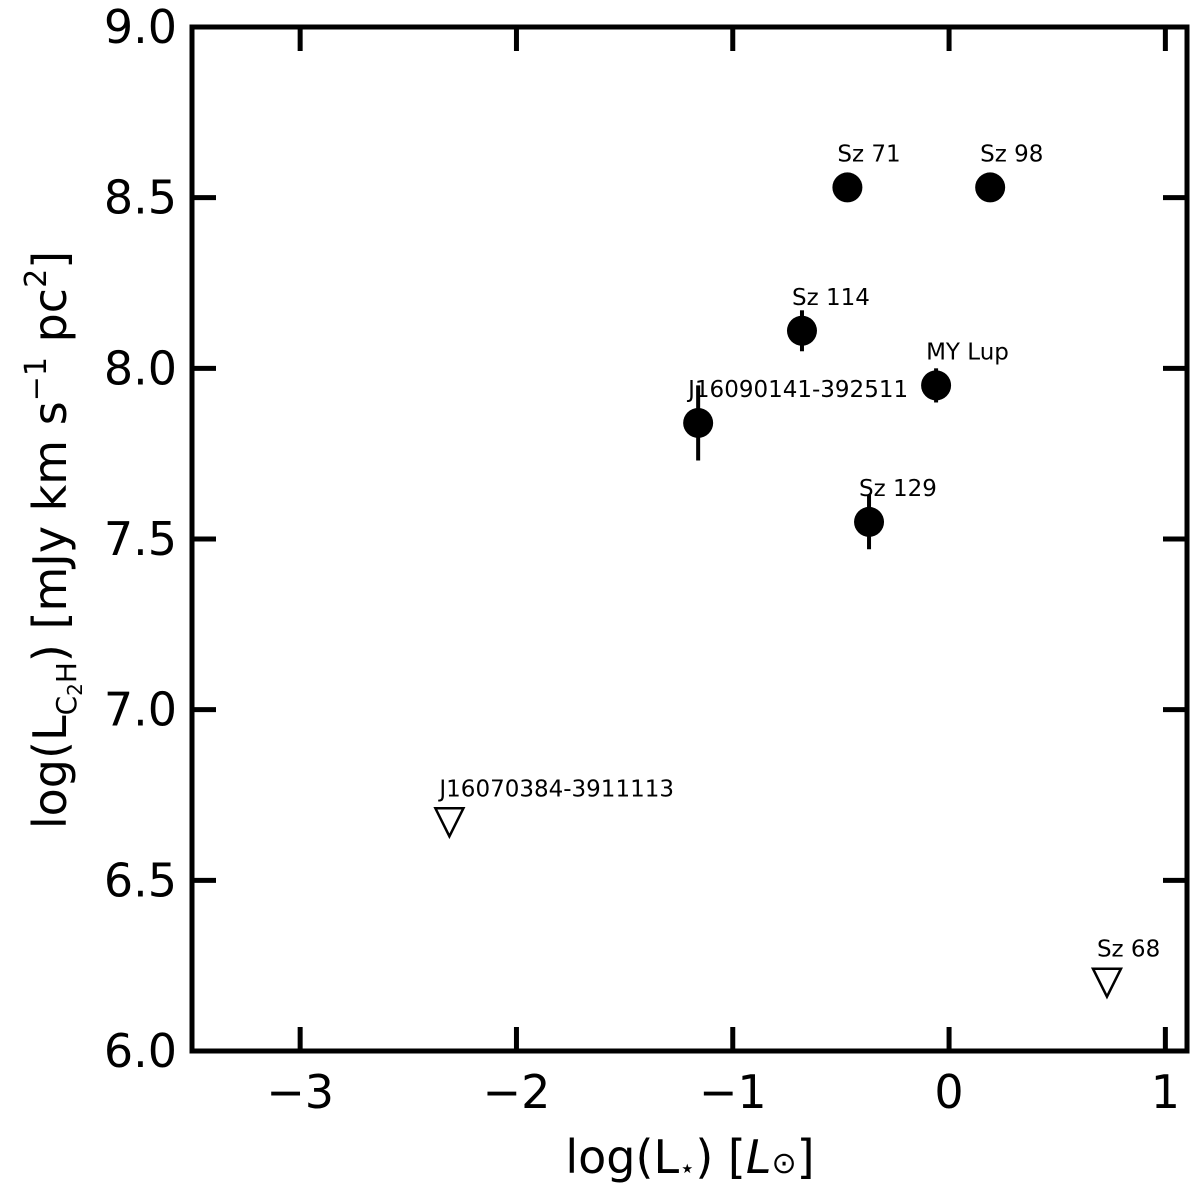 Image resolution: width=1200 pixels, height=1195 pixels. What do you see at coordinates (517, 1092) in the screenshot?
I see `x-tick-label: −2` at bounding box center [517, 1092].